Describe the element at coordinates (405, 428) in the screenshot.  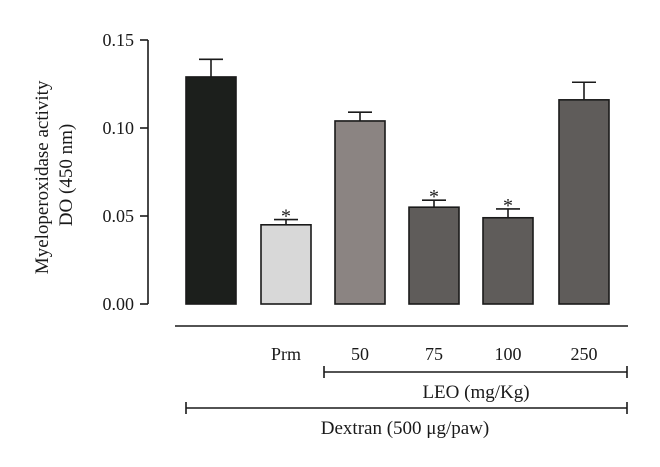
I see `group-label: Dextran (500 μg/paw)` at that location.